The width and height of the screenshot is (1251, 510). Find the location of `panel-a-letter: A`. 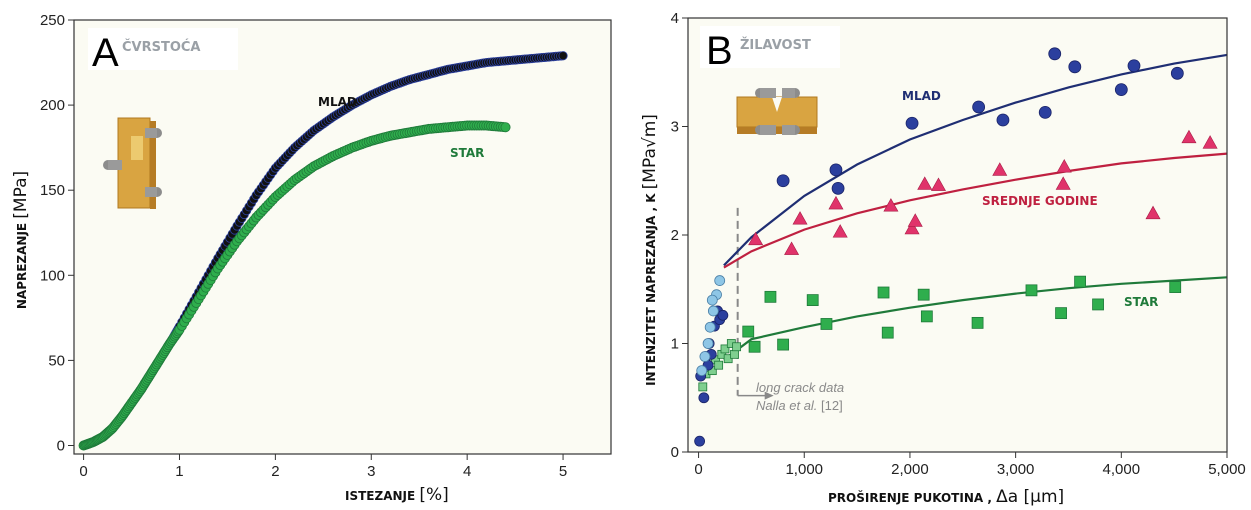

panel-a-letter: A is located at coordinates (105, 53).